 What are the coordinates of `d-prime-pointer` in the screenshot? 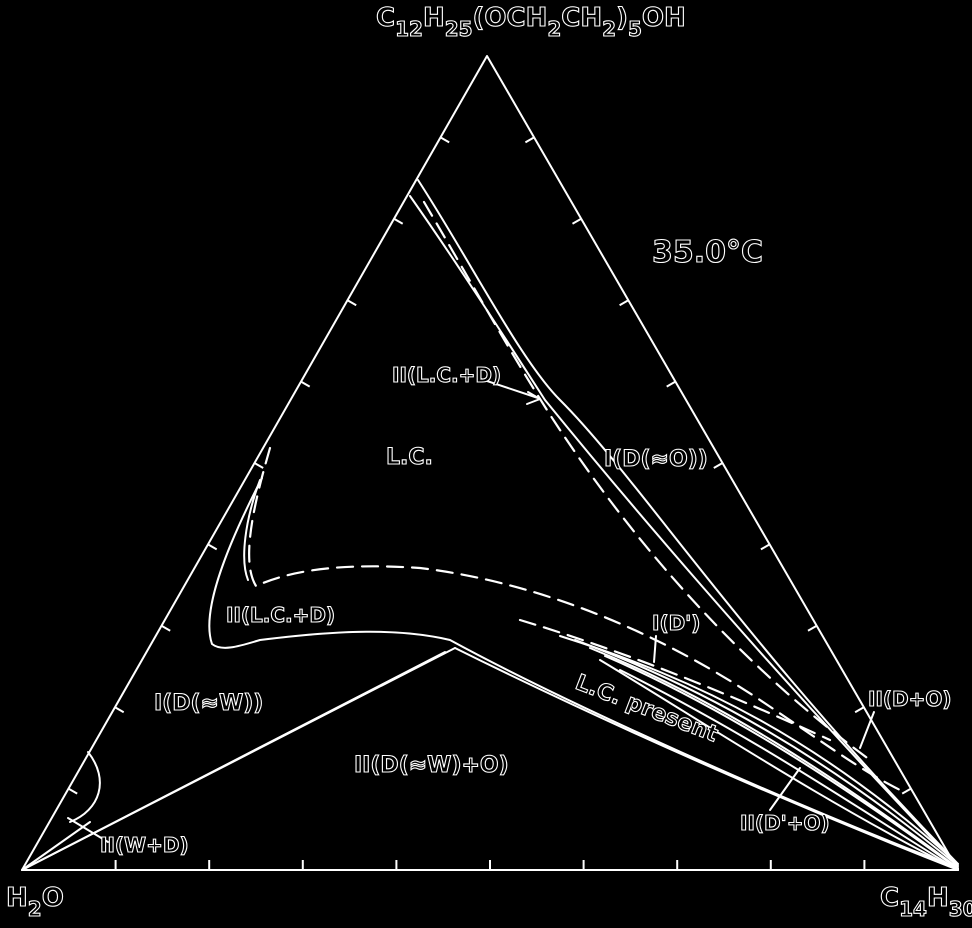 It's located at (655, 649).